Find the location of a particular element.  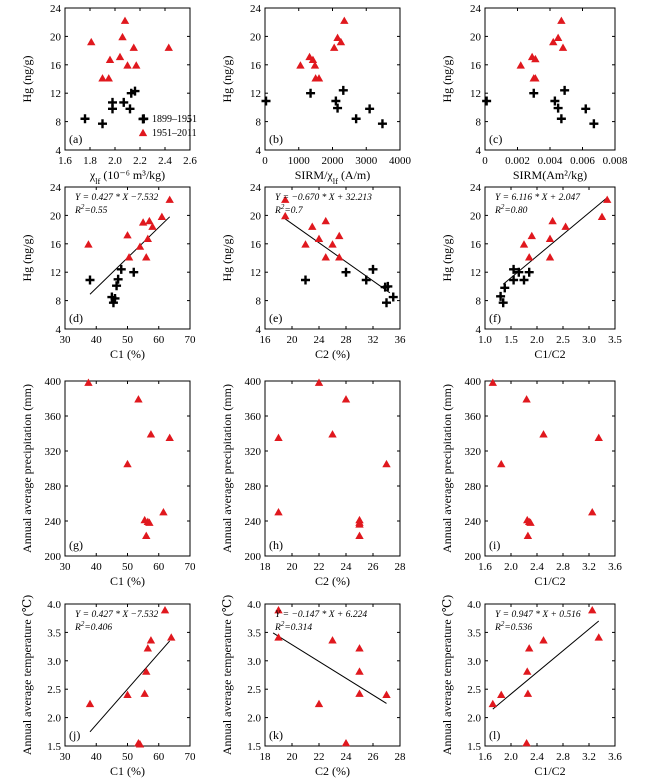

y-tick-label: 1.5 is located at coordinates (254, 747).